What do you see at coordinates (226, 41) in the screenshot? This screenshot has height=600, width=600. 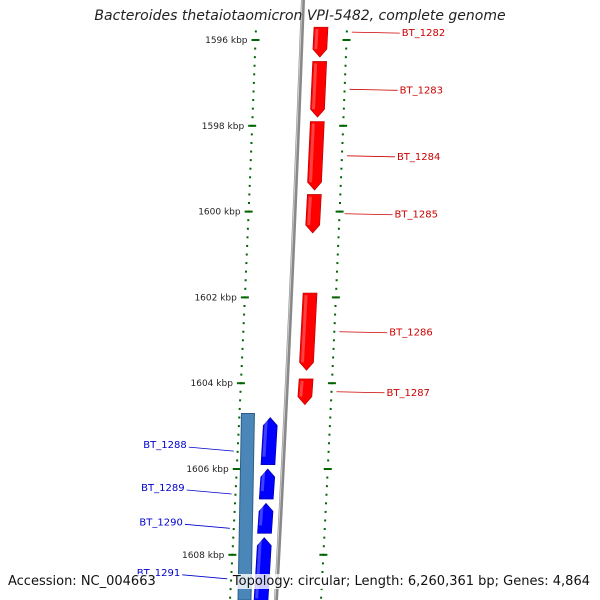 I see `tick-label: 1596 kbp` at bounding box center [226, 41].